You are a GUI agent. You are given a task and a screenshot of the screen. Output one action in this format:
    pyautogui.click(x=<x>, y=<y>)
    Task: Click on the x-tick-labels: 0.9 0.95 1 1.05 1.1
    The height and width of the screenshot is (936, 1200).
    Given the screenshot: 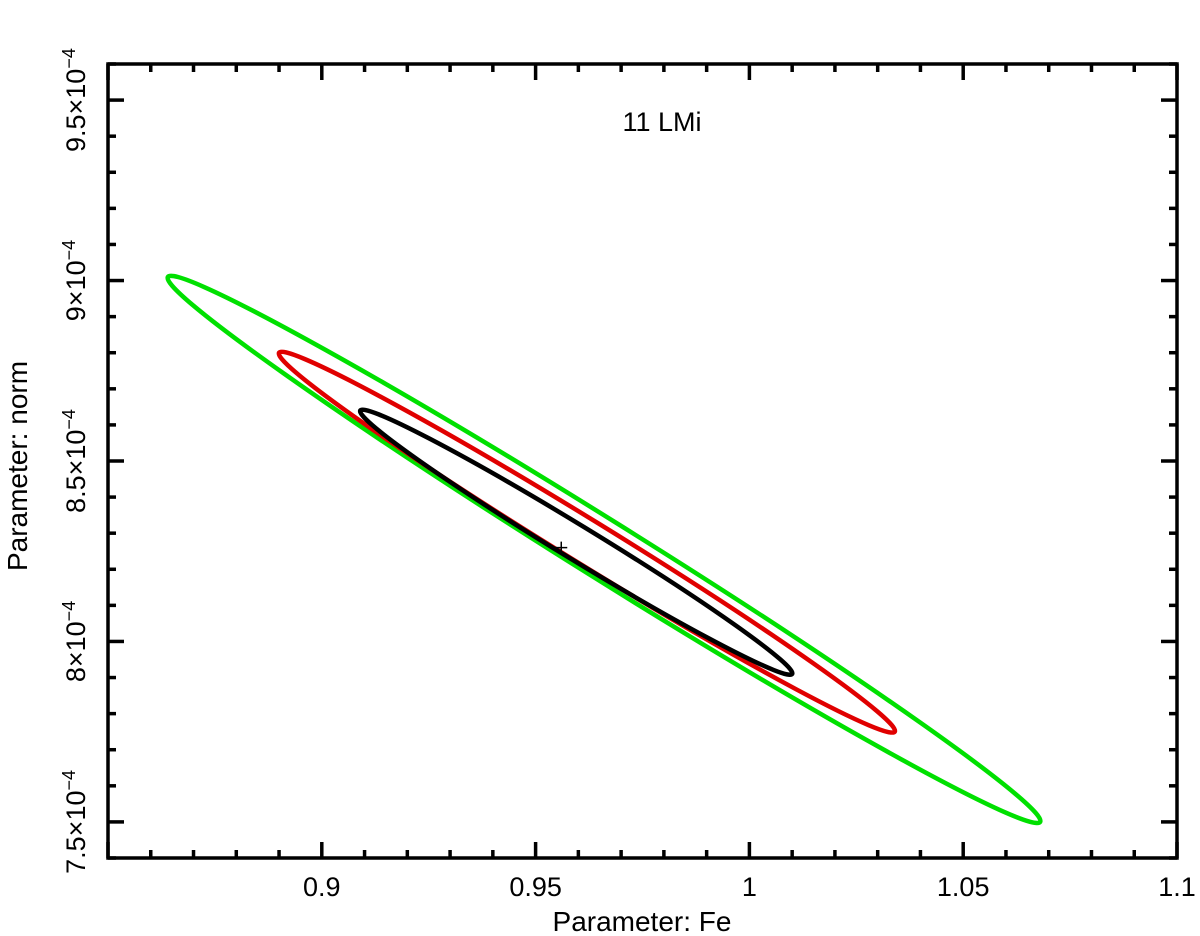 What is the action you would take?
    pyautogui.click(x=749, y=887)
    